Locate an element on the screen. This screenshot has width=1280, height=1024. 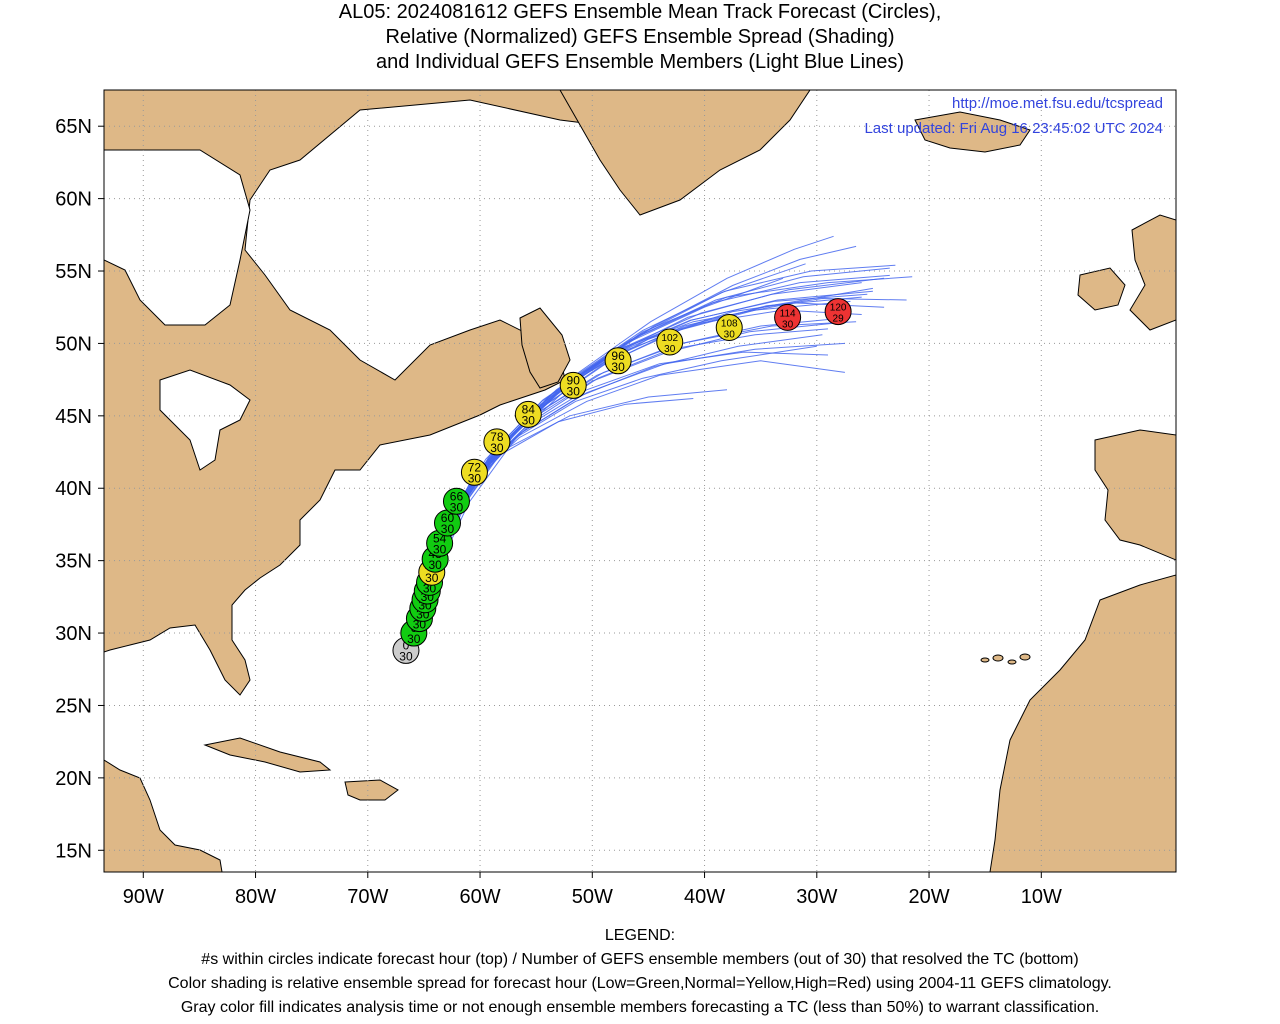
x-tick-label: 90W is located at coordinates (143, 897).